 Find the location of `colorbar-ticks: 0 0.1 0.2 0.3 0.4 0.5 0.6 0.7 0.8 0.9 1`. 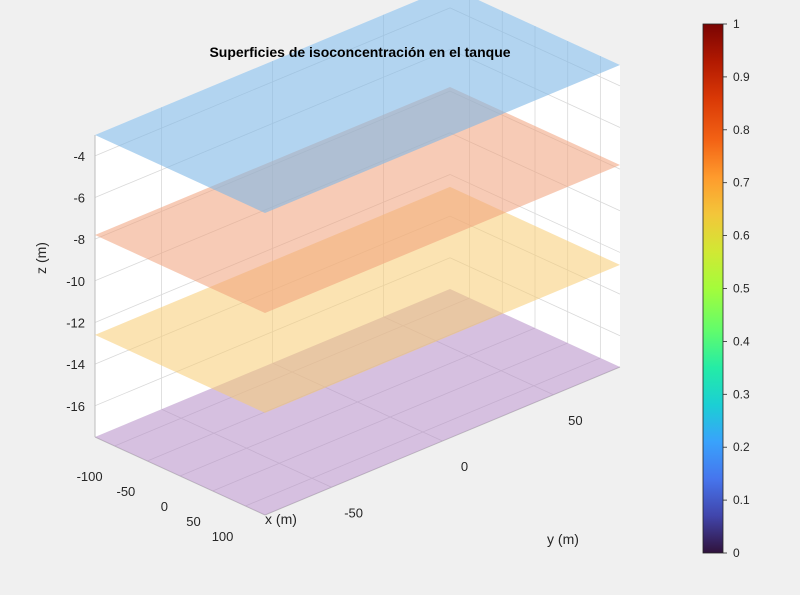

colorbar-ticks: 0 0.1 0.2 0.3 0.4 0.5 0.6 0.7 0.8 0.9 1 is located at coordinates (736, 288).